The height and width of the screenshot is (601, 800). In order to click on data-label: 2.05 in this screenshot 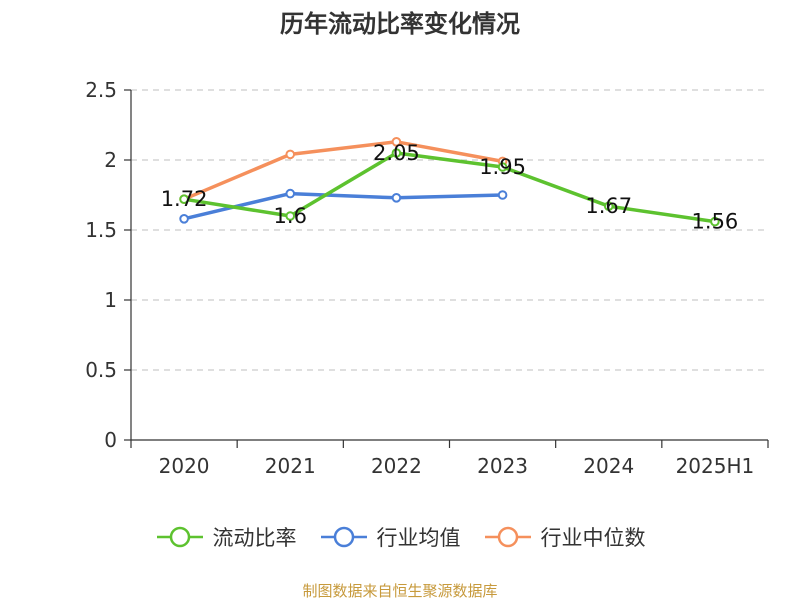, I will do `click(396, 153)`.